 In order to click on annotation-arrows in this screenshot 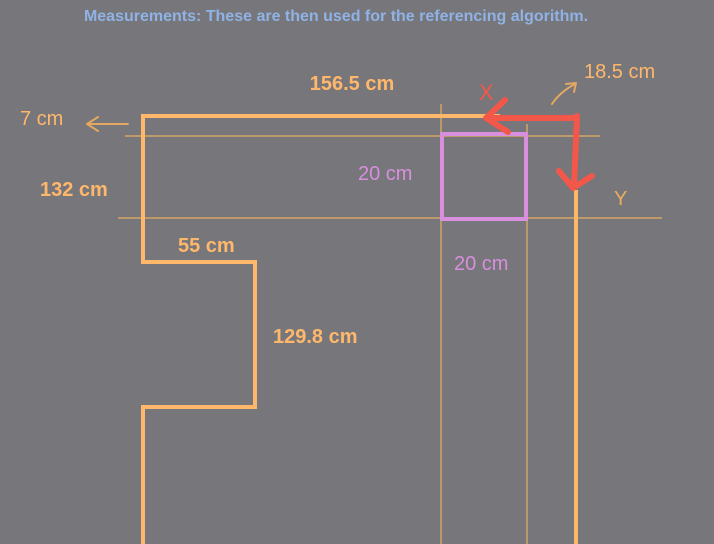, I will do `click(331, 107)`.